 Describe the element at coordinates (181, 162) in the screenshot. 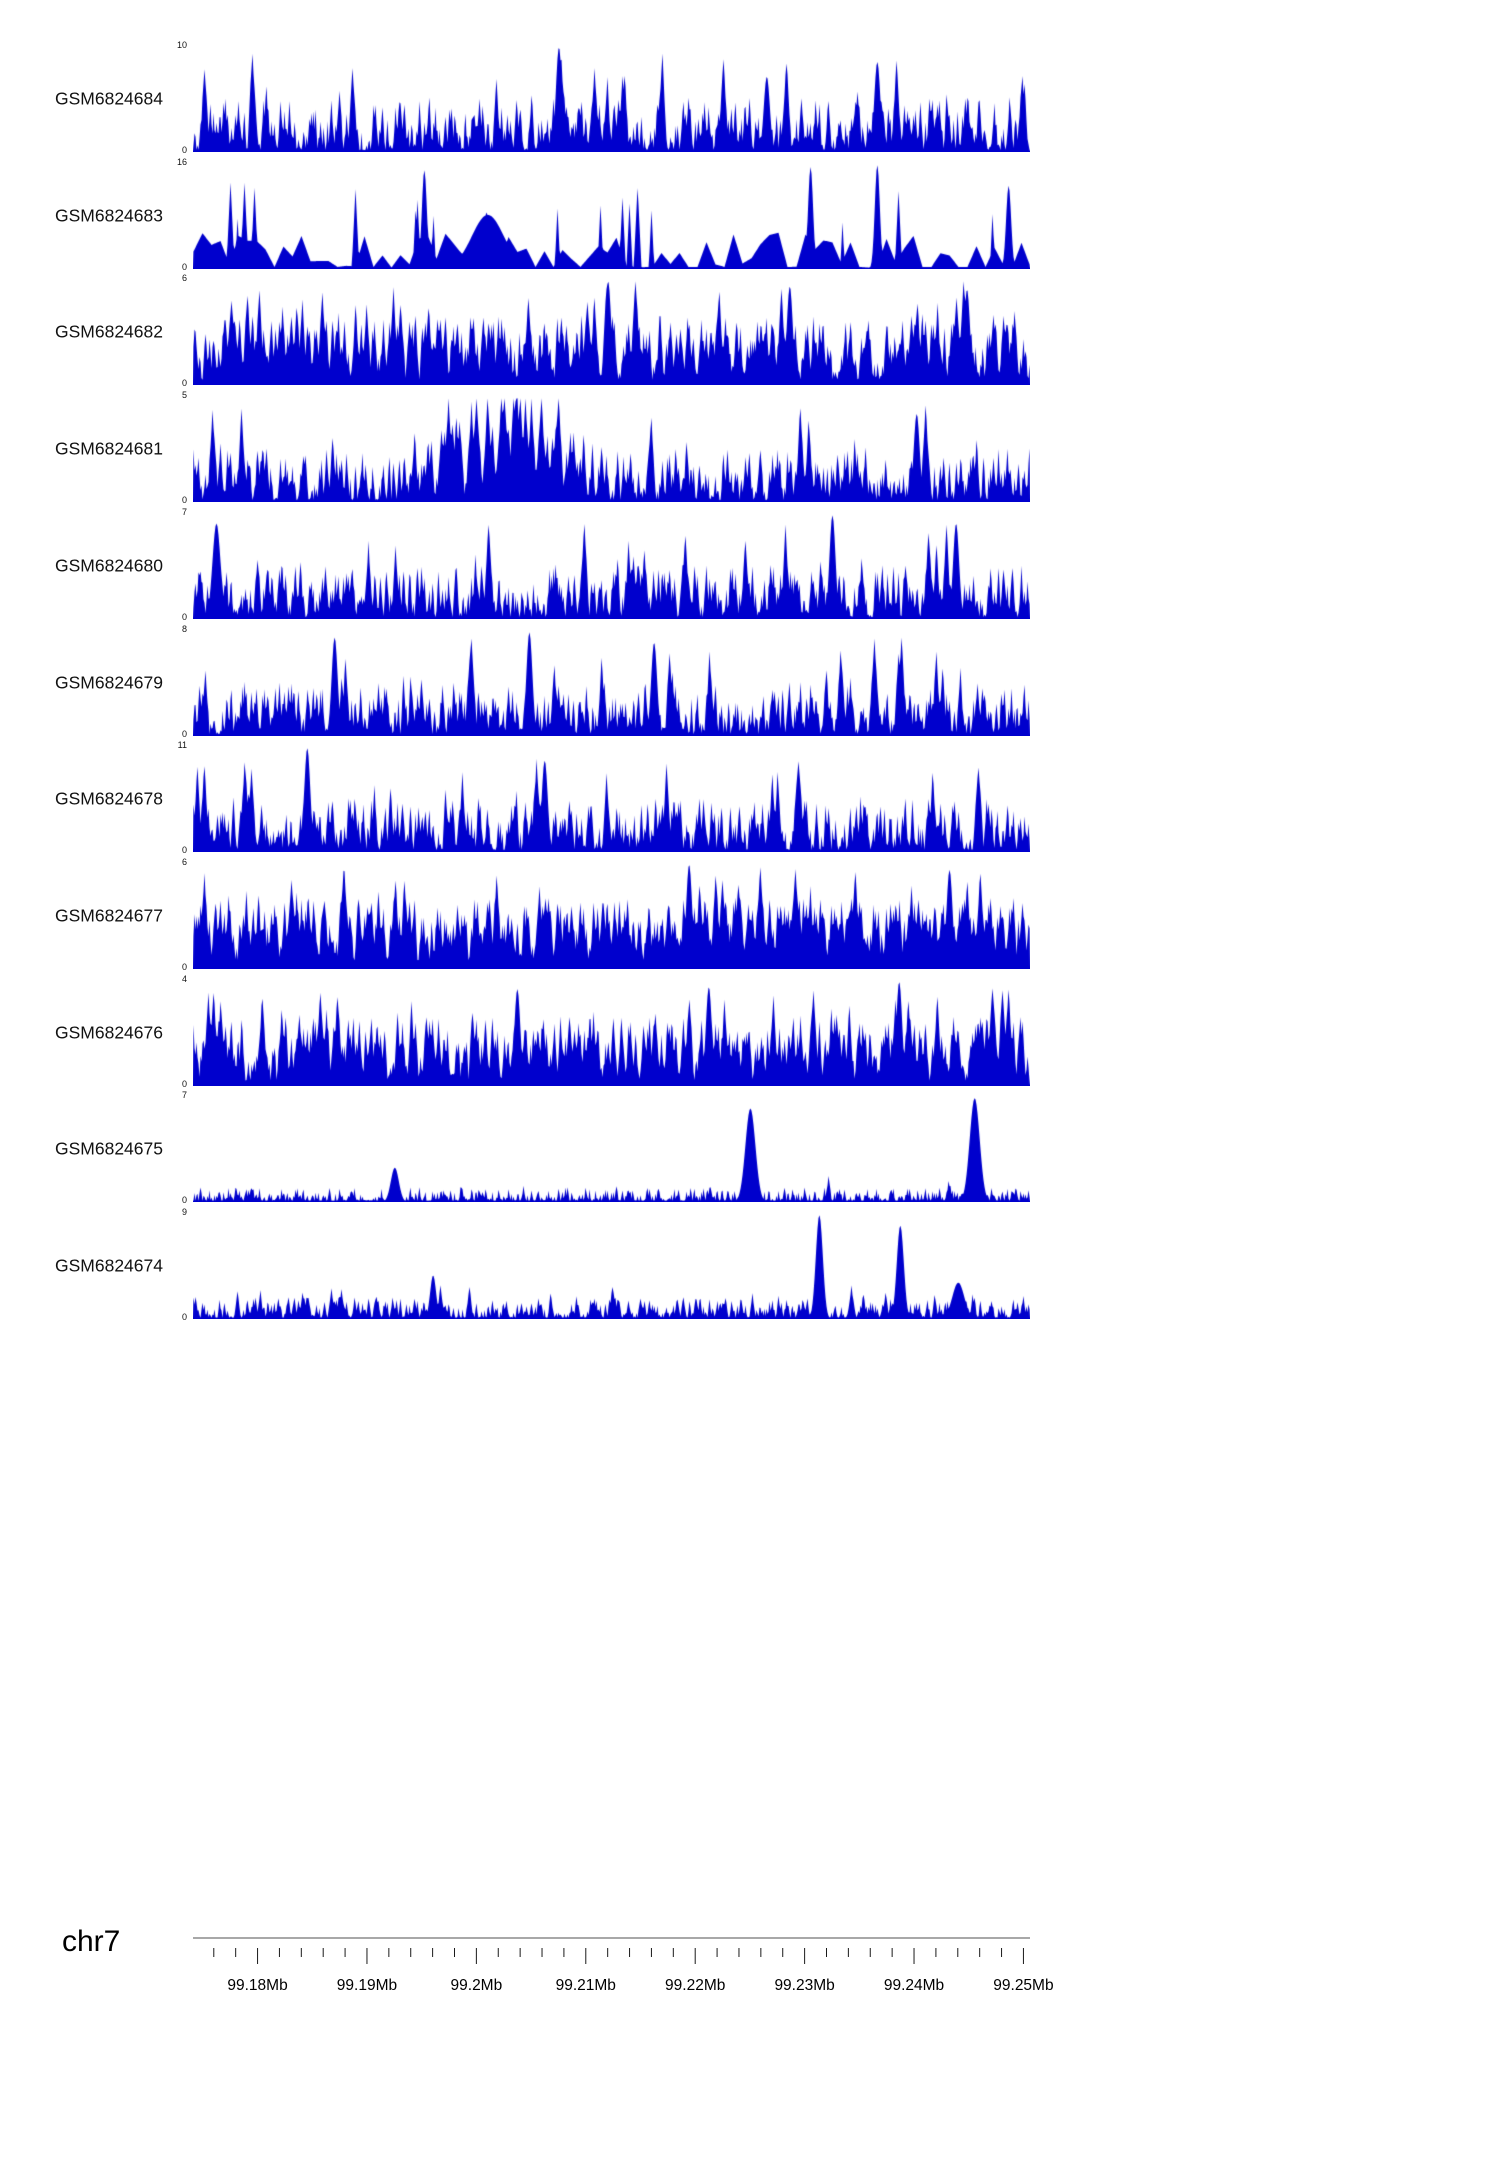

I see `y-axis-max-label: 16` at that location.